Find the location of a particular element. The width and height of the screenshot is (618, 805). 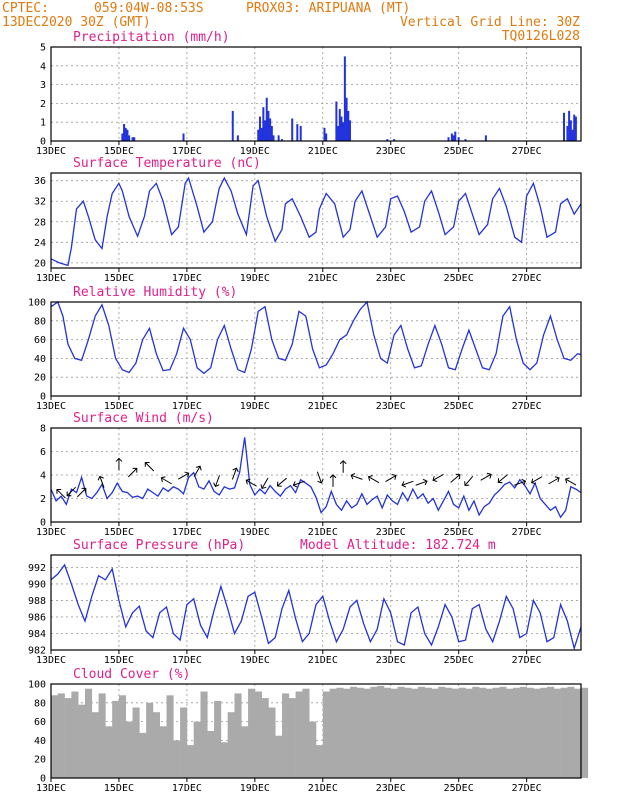

y-tick-label: 100 is located at coordinates (37, 685).